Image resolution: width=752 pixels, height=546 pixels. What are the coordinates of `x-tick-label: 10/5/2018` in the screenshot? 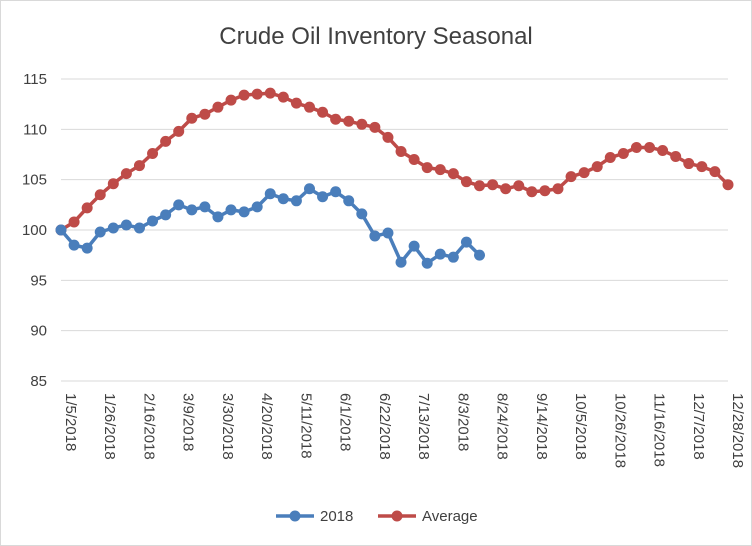 It's located at (580, 426).